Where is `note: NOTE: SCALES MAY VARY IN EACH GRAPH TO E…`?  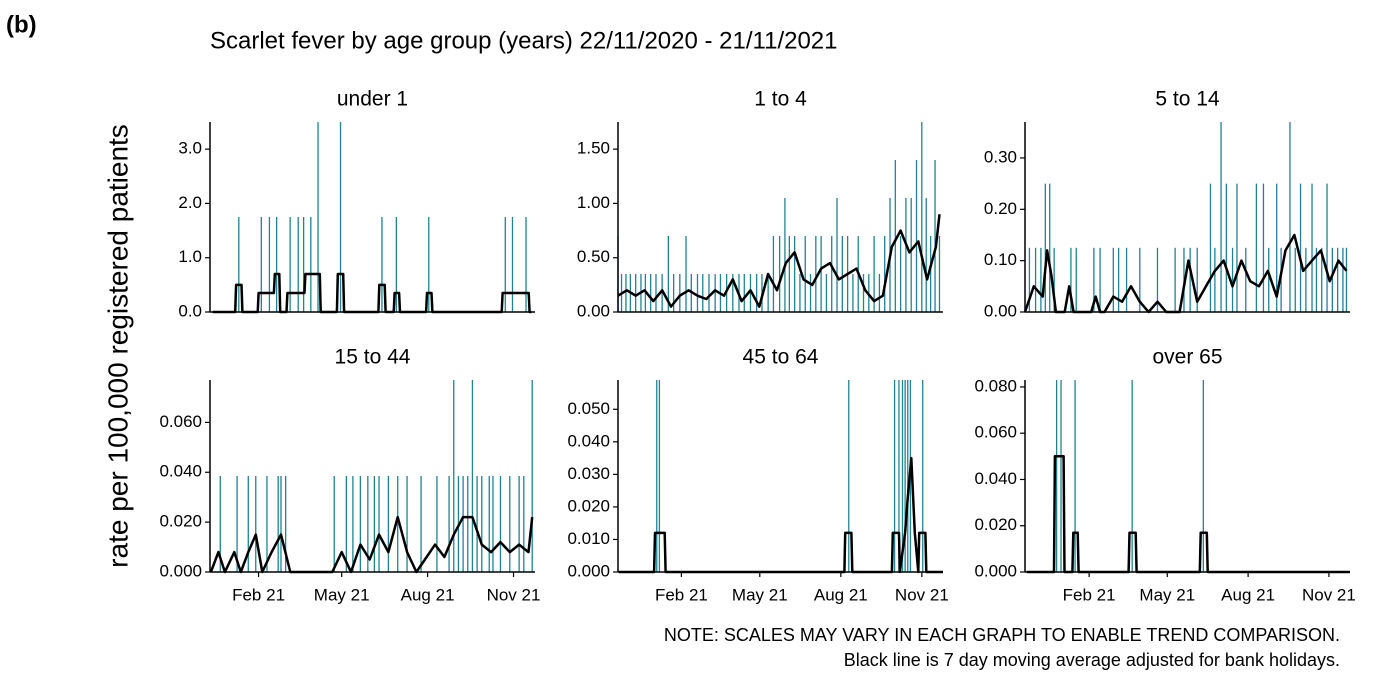
note: NOTE: SCALES MAY VARY IN EACH GRAPH TO E… is located at coordinates (1002, 635).